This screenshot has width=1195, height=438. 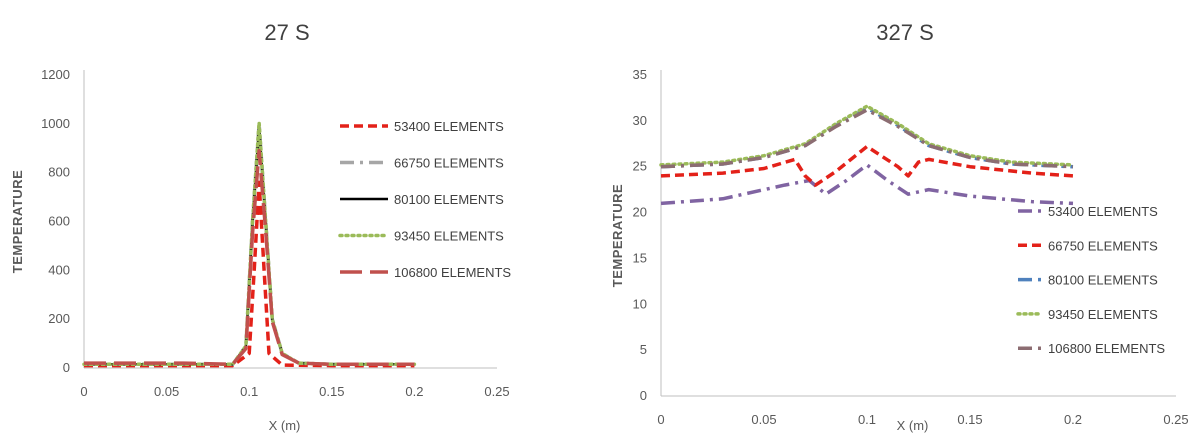 What do you see at coordinates (643, 349) in the screenshot?
I see `y-tick-label: 5` at bounding box center [643, 349].